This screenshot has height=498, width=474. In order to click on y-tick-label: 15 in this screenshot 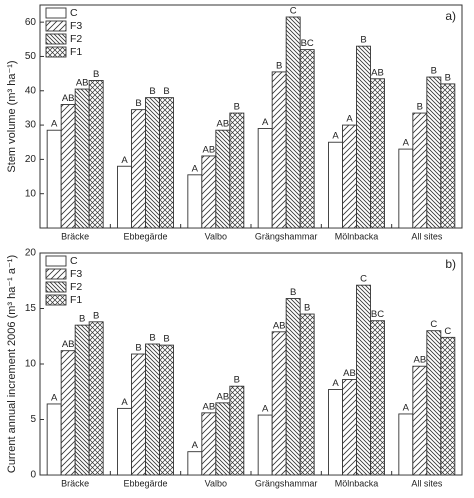, I will do `click(31, 308)`.